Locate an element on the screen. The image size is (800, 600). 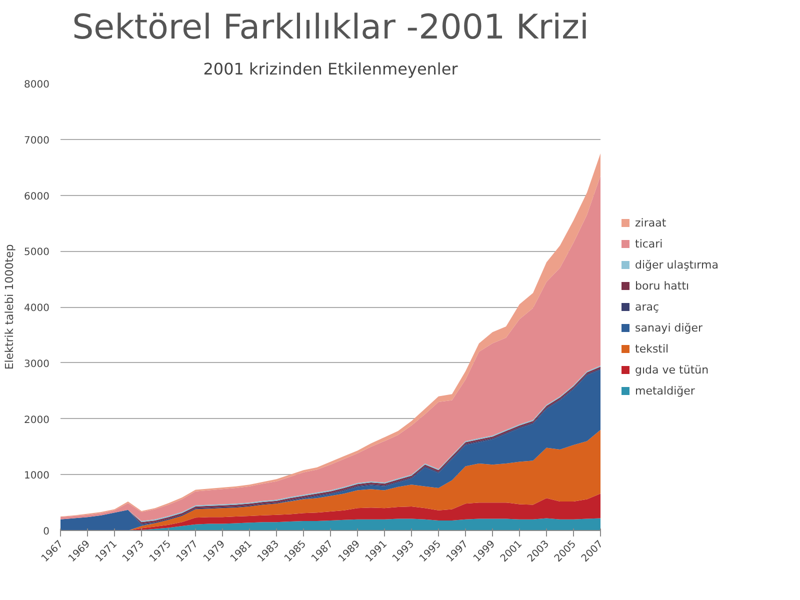
y-tick-label: 6000 is located at coordinates (37, 196).